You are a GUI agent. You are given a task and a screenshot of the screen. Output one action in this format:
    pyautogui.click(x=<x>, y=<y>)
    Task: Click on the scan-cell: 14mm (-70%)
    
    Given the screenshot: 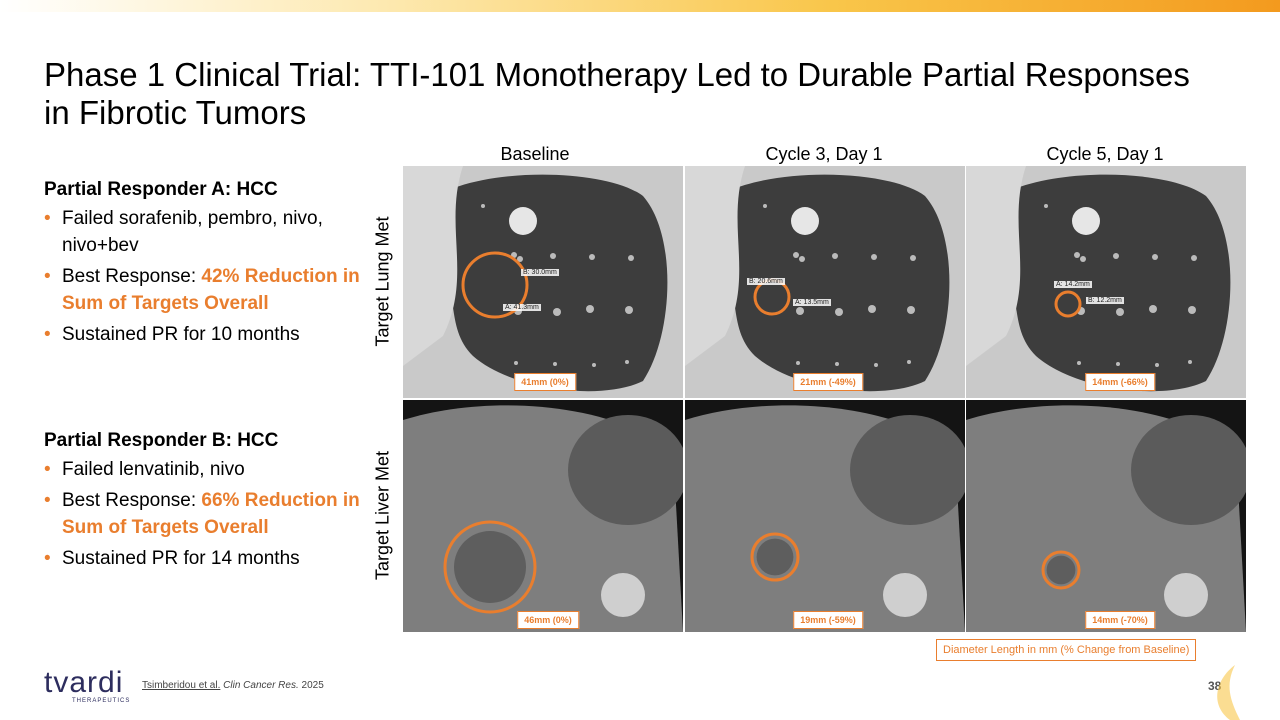 What is the action you would take?
    pyautogui.click(x=1108, y=516)
    